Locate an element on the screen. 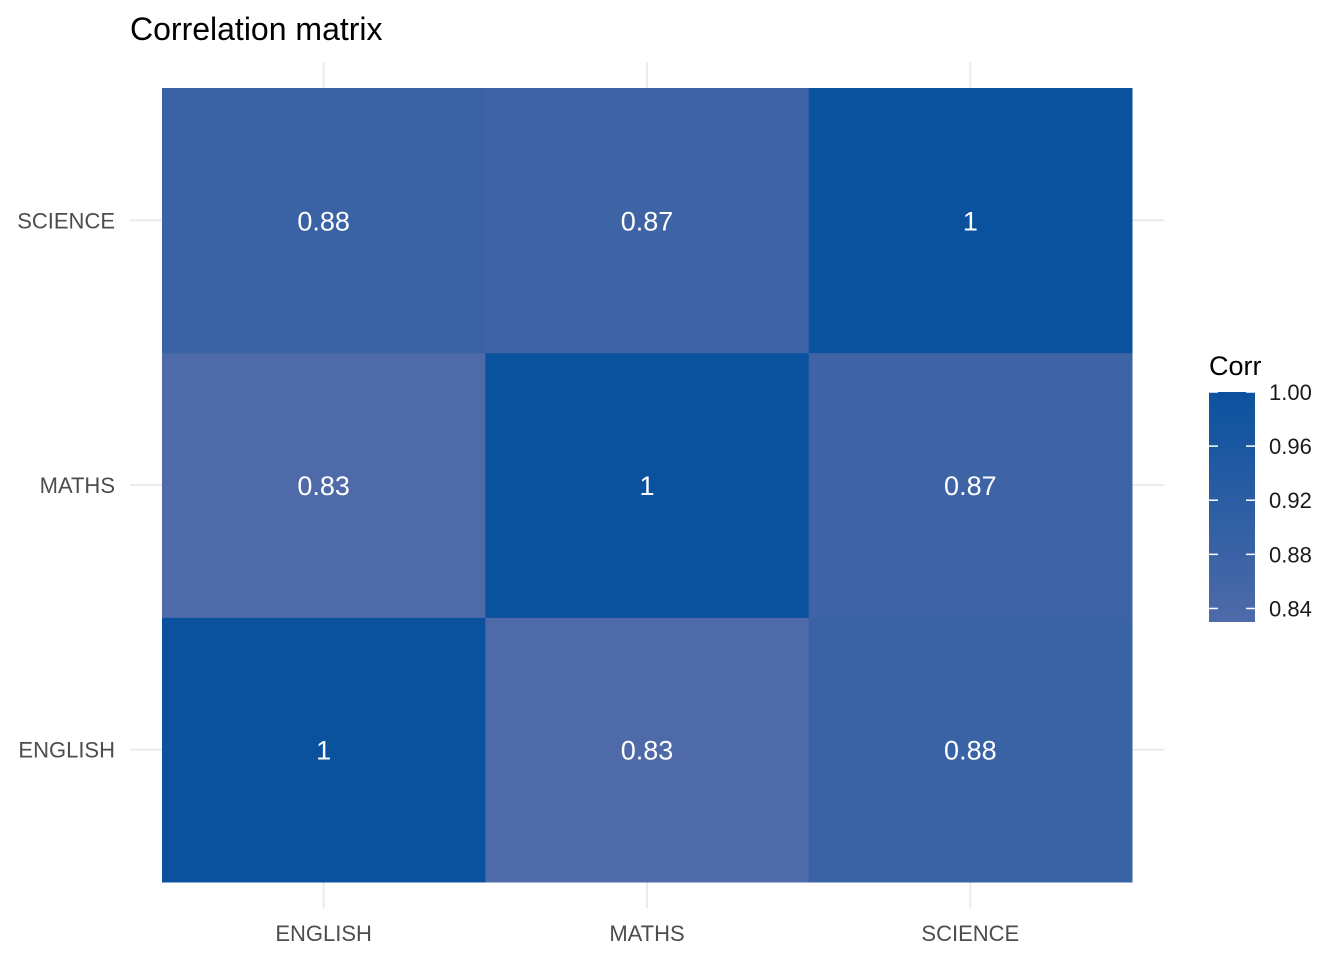 This screenshot has width=1344, height=960. cell-label-english-english: 1 is located at coordinates (323, 751).